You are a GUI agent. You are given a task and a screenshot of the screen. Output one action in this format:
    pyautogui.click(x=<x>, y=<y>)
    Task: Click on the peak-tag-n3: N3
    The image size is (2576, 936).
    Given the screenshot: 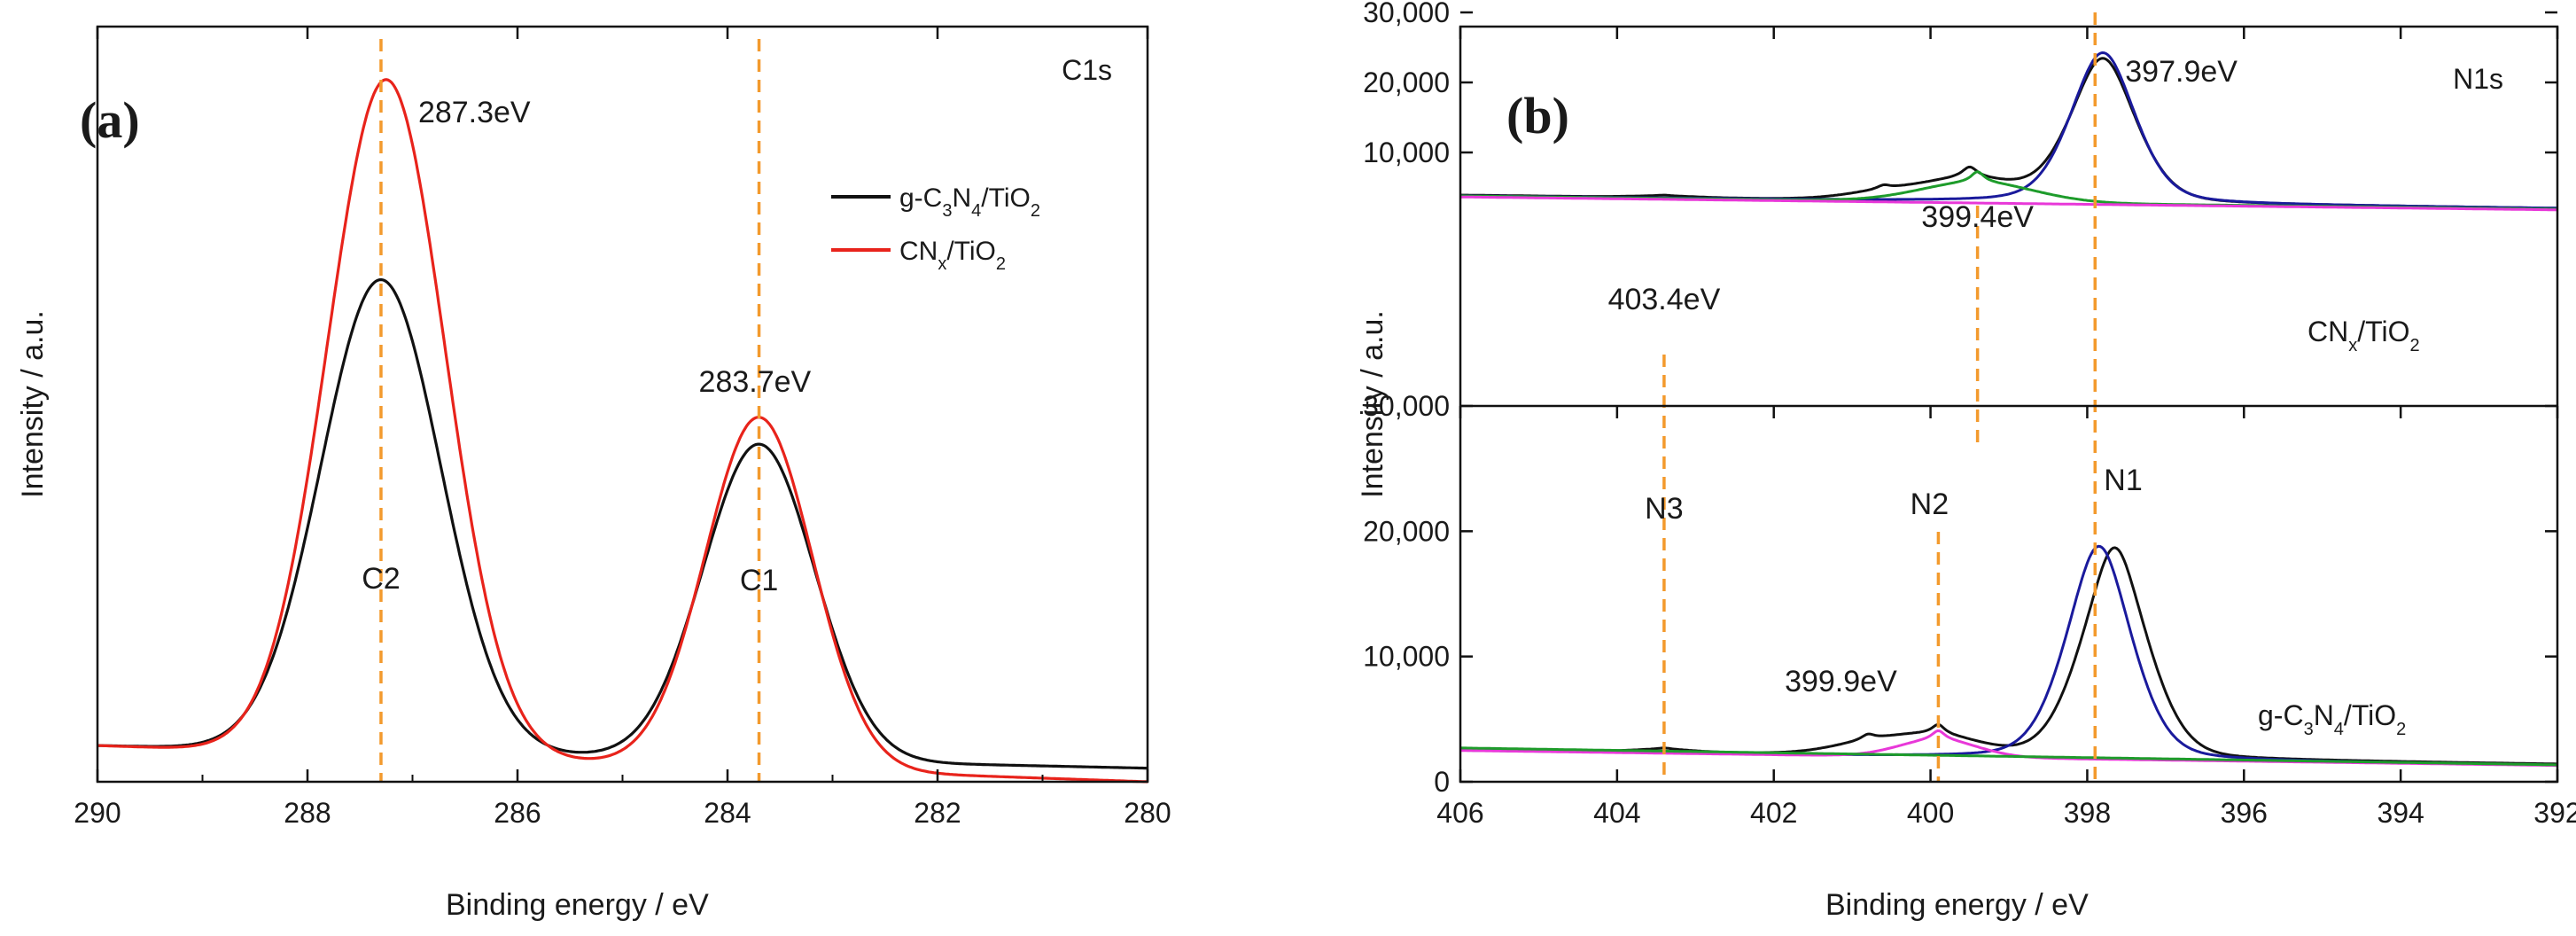 What is the action you would take?
    pyautogui.click(x=1664, y=509)
    